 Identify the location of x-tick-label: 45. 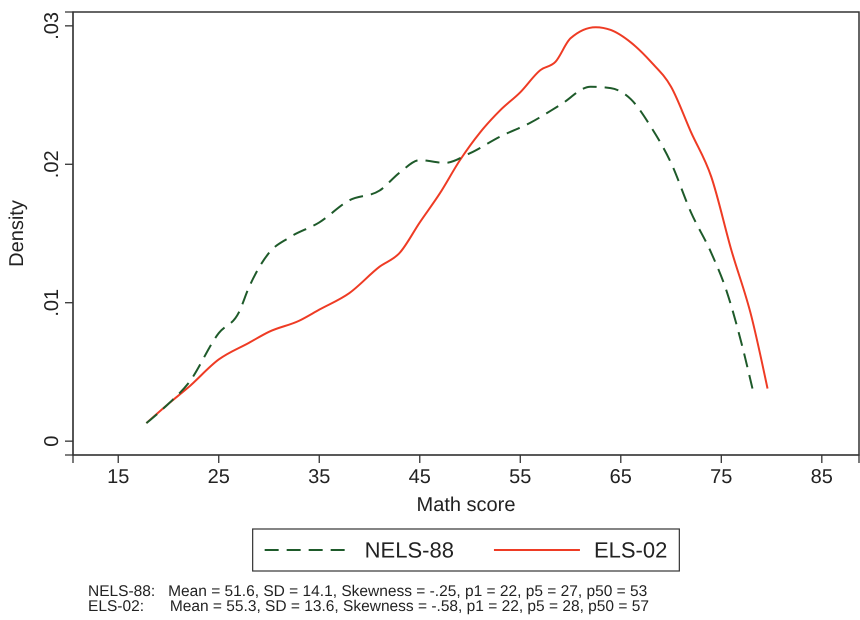
(419, 477).